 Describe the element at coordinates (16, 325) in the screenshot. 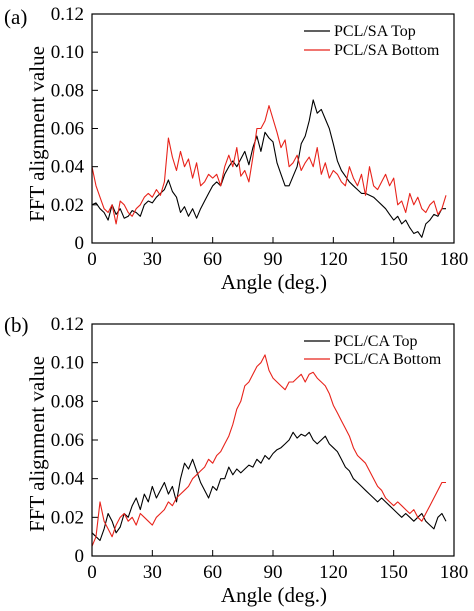

I see `panel-label-b: (b)` at that location.